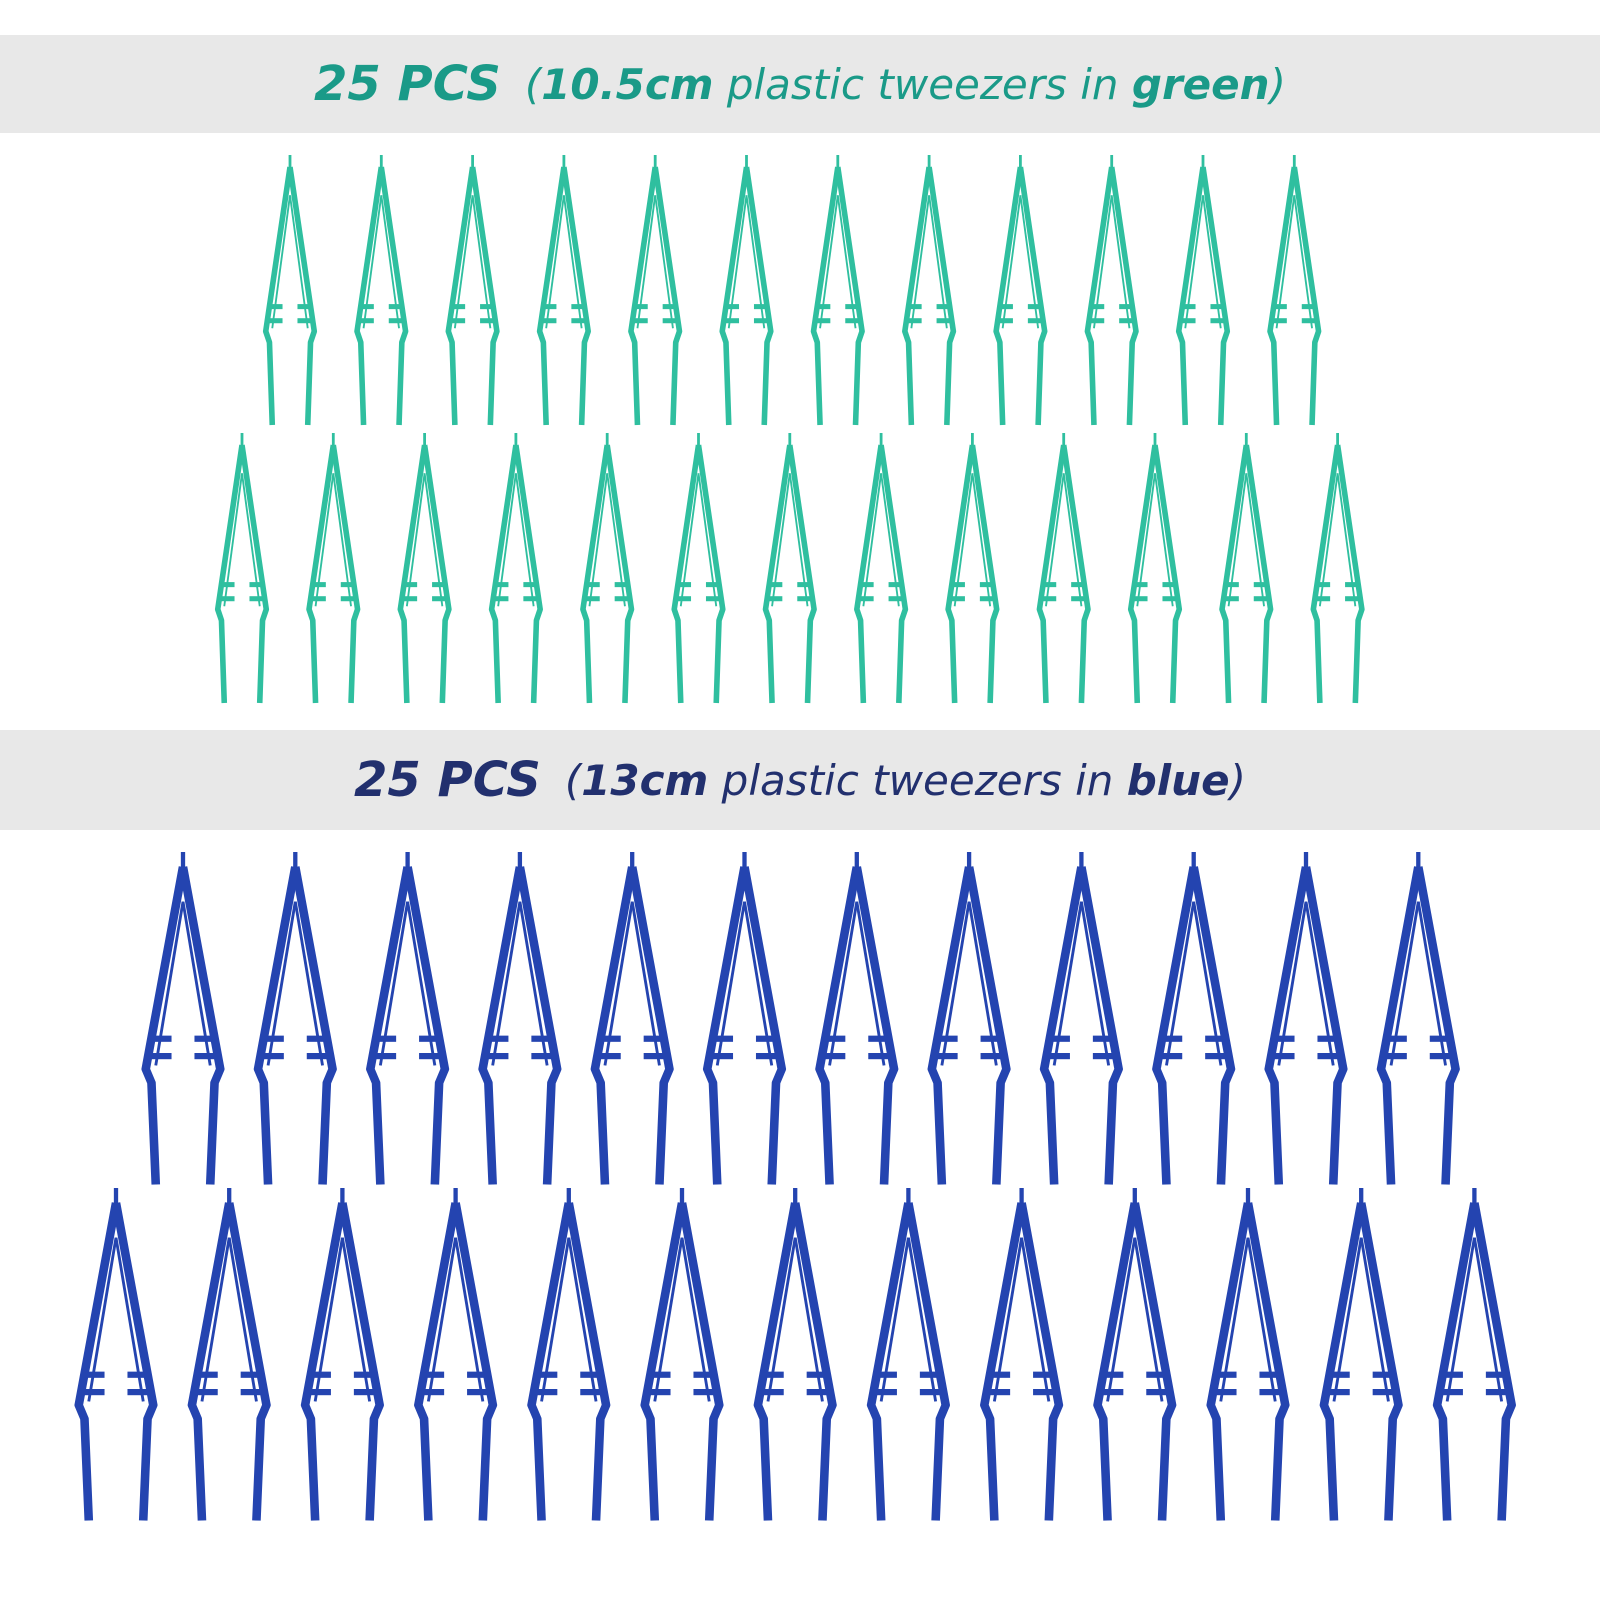 This screenshot has width=1600, height=1600. I want to click on size: 10.5cm, so click(627, 84).